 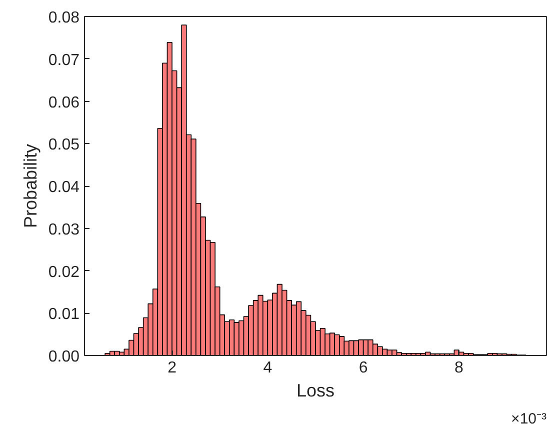 What do you see at coordinates (64, 145) in the screenshot?
I see `y-tick-label: 0.05` at bounding box center [64, 145].